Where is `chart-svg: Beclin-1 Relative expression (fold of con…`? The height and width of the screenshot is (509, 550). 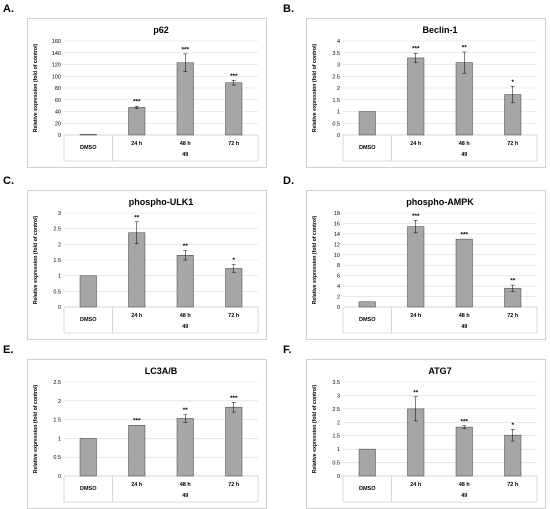 chart-svg: Beclin-1 Relative expression (fold of con… is located at coordinates (425, 93).